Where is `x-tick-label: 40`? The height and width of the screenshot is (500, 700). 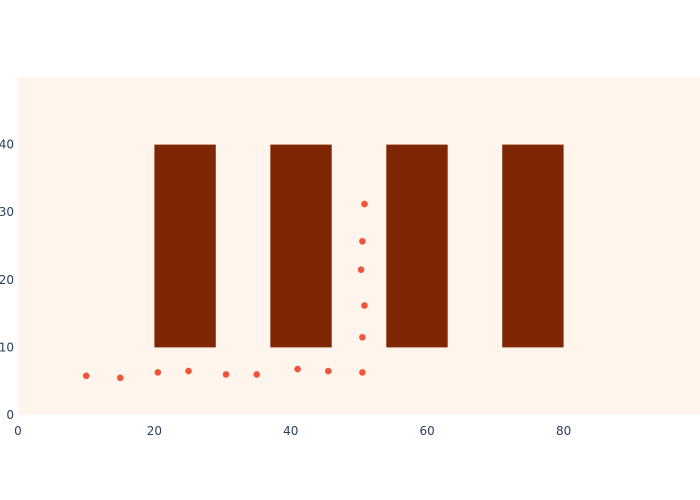 x-tick-label: 40 is located at coordinates (290, 431).